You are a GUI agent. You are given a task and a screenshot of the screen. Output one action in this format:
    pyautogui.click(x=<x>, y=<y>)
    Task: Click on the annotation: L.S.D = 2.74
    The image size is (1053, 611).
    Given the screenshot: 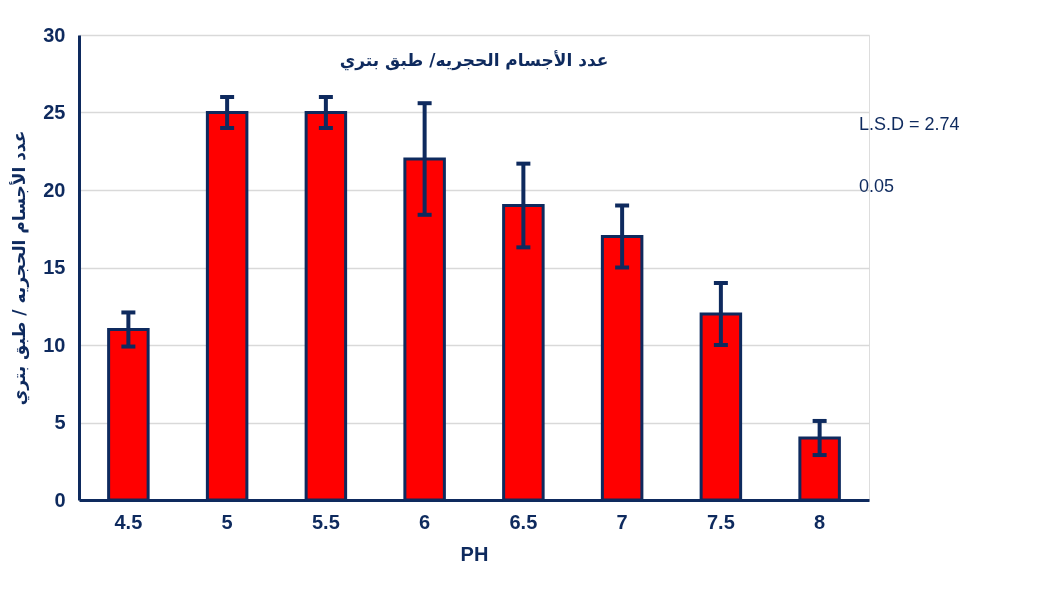 What is the action you would take?
    pyautogui.click(x=909, y=124)
    